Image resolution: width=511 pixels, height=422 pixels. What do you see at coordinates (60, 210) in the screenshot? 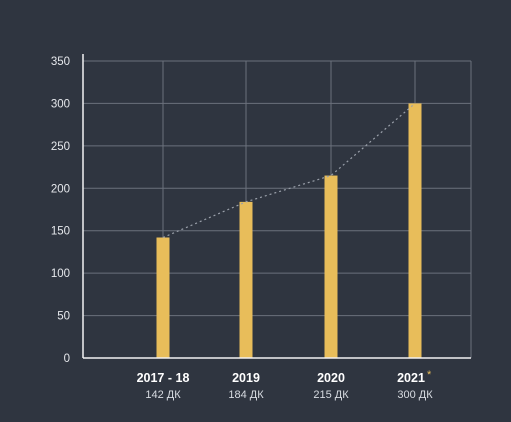
I see `y-axis-ticks: 0 50 100 150 200 250 300 350` at bounding box center [60, 210].